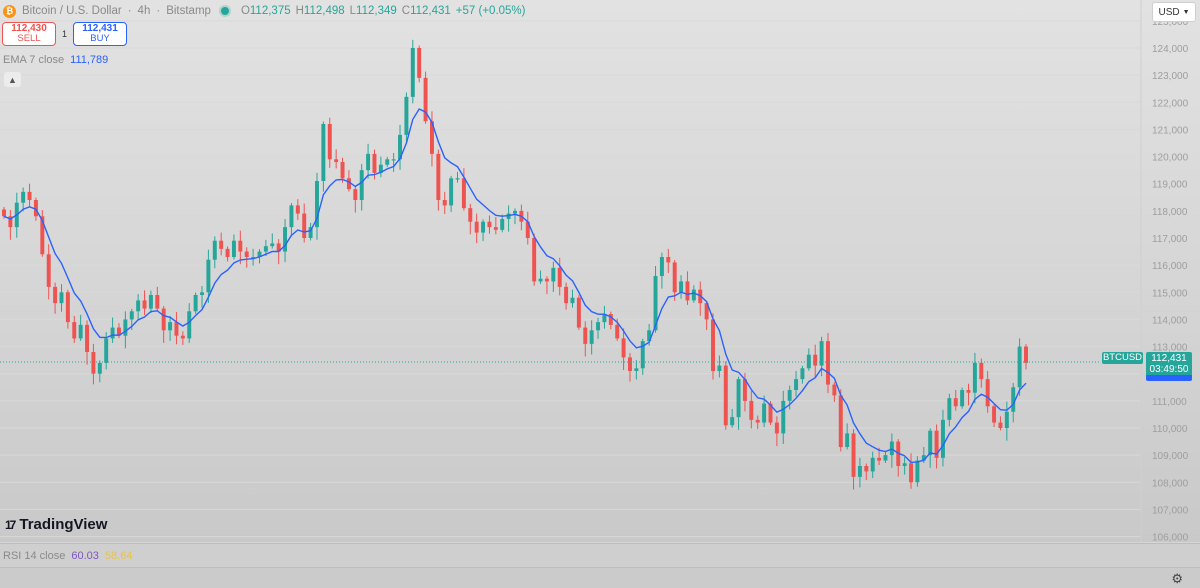 The width and height of the screenshot is (1200, 588). What do you see at coordinates (55, 60) in the screenshot?
I see `ema-legend: EMA 7 close 111,789` at bounding box center [55, 60].